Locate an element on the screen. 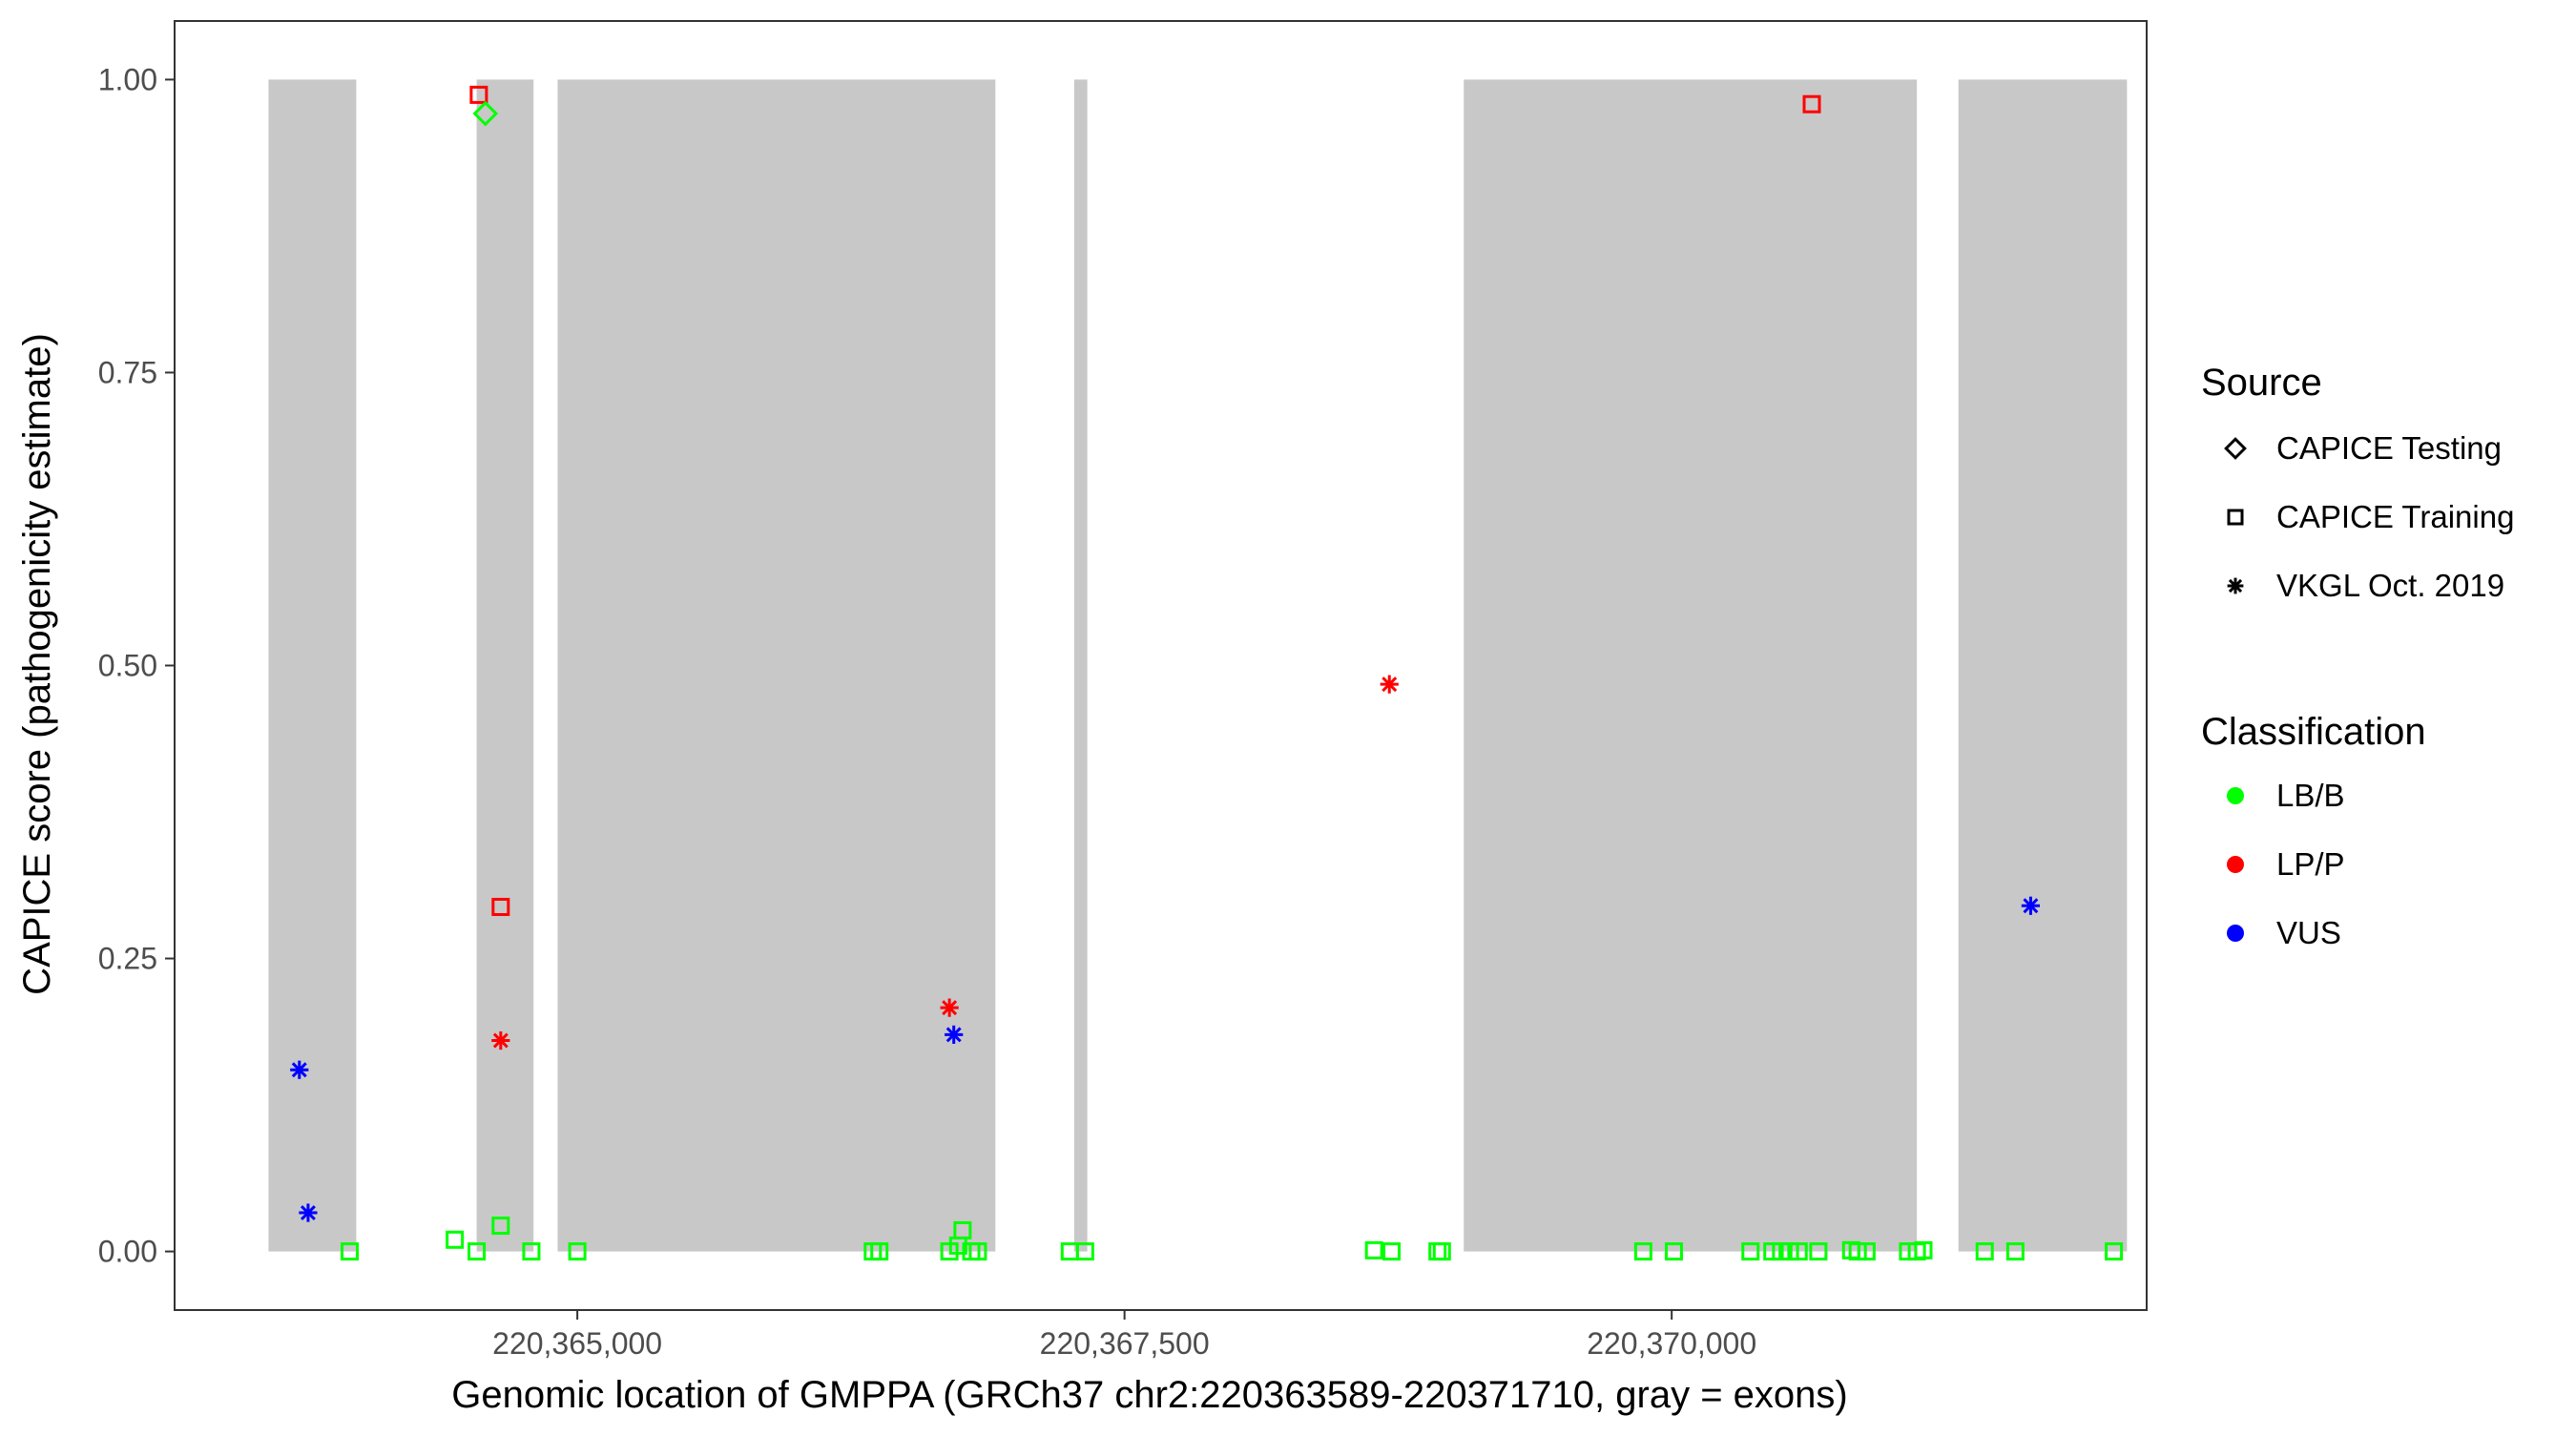 This screenshot has height=1436, width=2576. legend-key-square is located at coordinates (2235, 517).